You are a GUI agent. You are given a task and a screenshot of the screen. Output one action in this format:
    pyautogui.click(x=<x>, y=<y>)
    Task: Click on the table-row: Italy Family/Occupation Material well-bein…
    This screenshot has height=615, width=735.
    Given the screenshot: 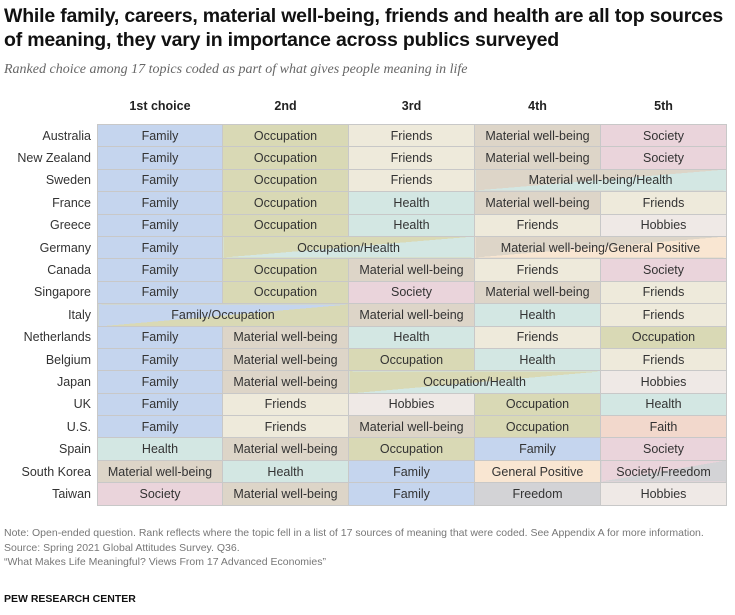 What is the action you would take?
    pyautogui.click(x=363, y=315)
    